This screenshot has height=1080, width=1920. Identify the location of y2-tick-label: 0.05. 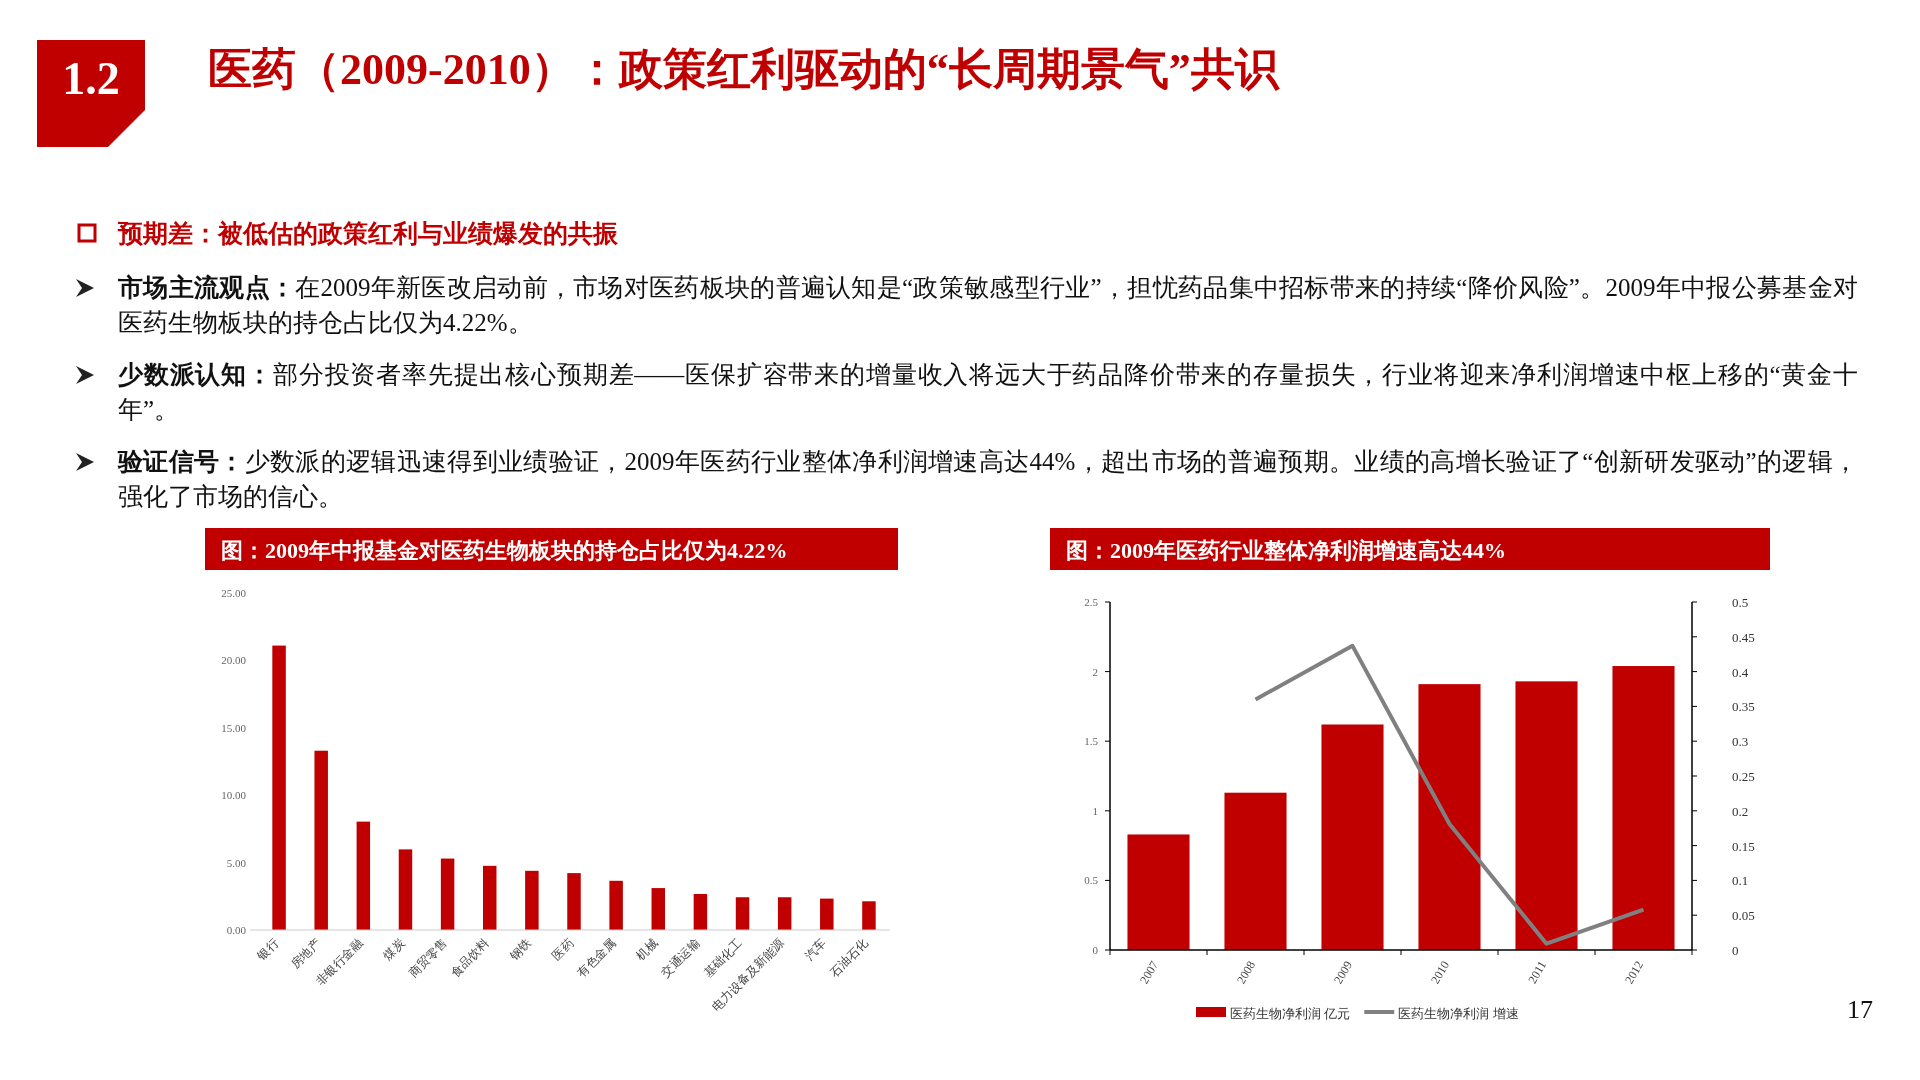
(1743, 916).